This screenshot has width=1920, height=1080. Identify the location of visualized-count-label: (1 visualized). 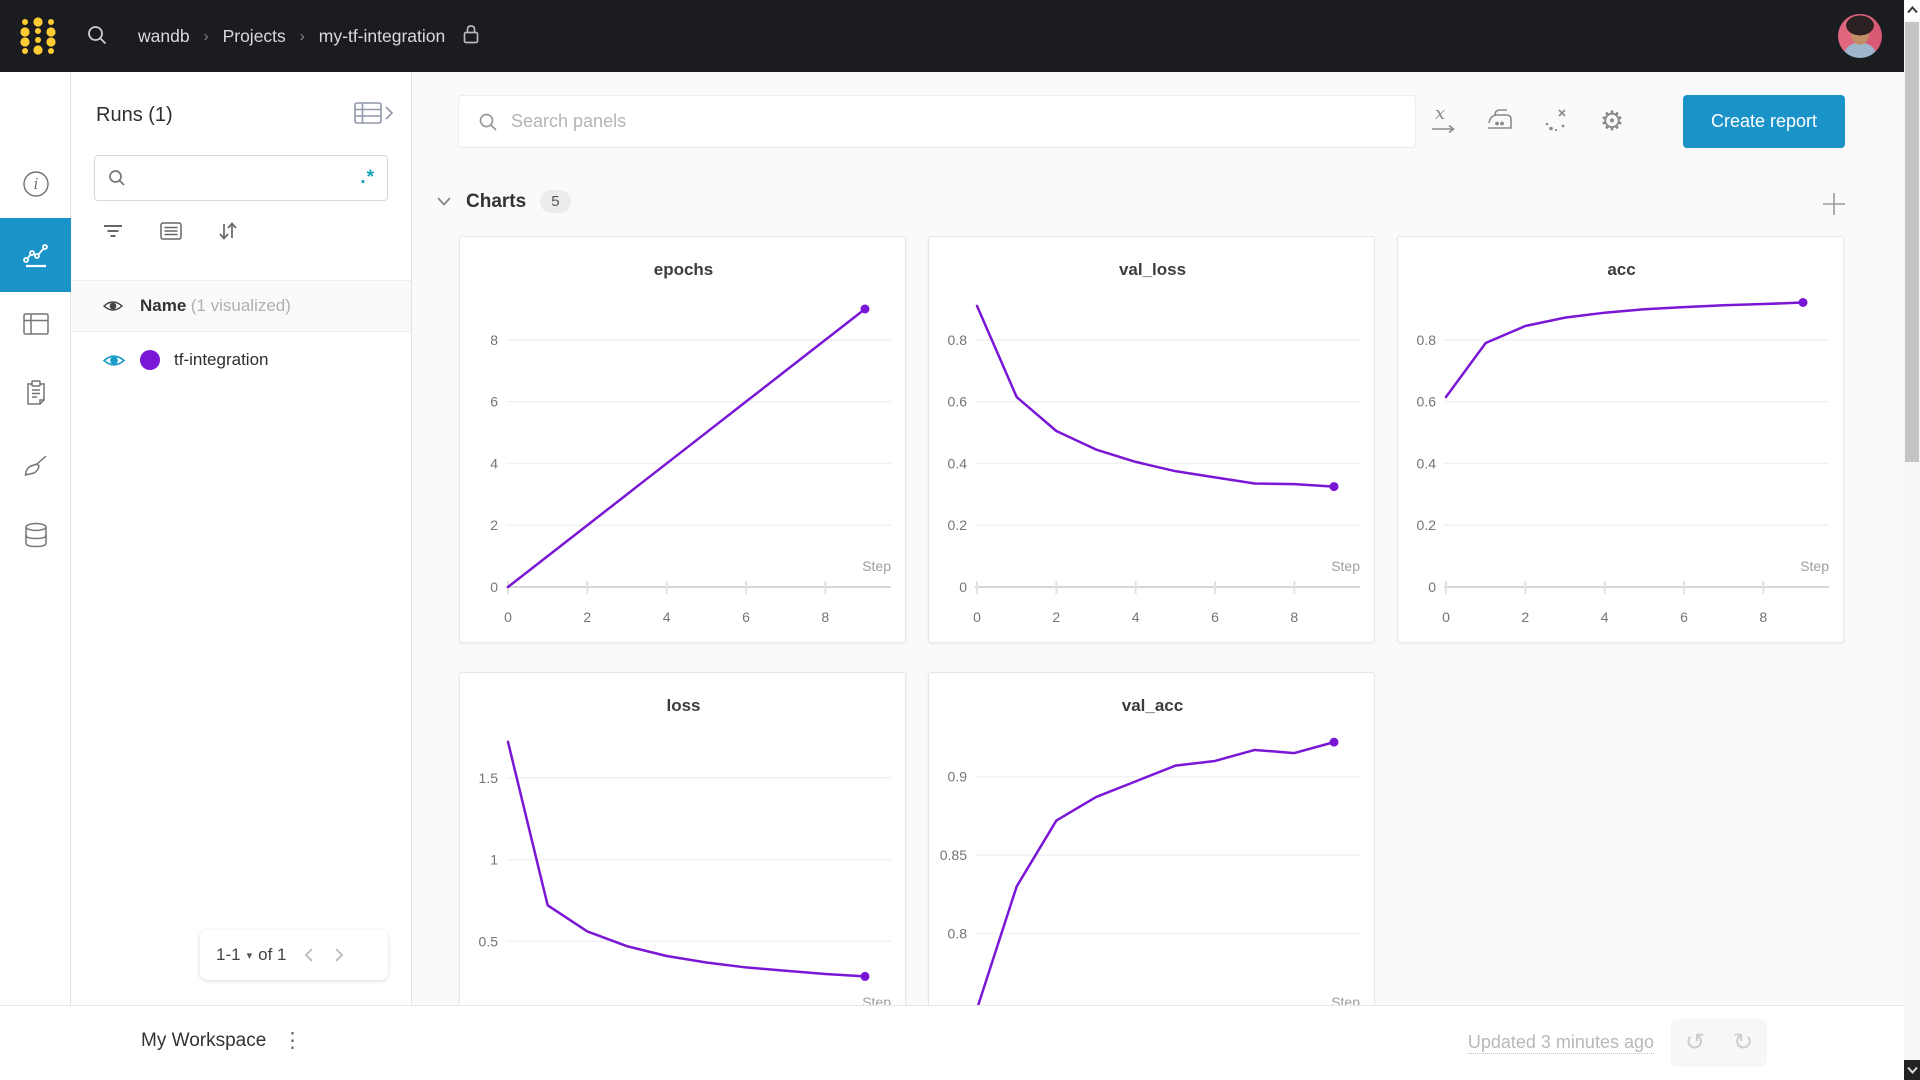
(240, 305).